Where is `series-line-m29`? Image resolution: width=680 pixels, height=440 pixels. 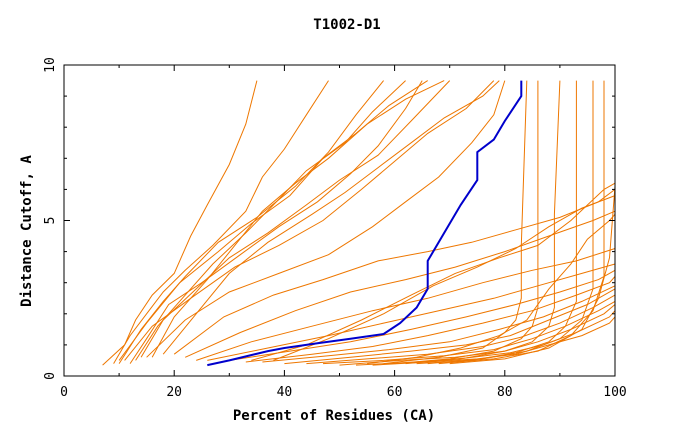 series-line-m29 is located at coordinates (483, 222).